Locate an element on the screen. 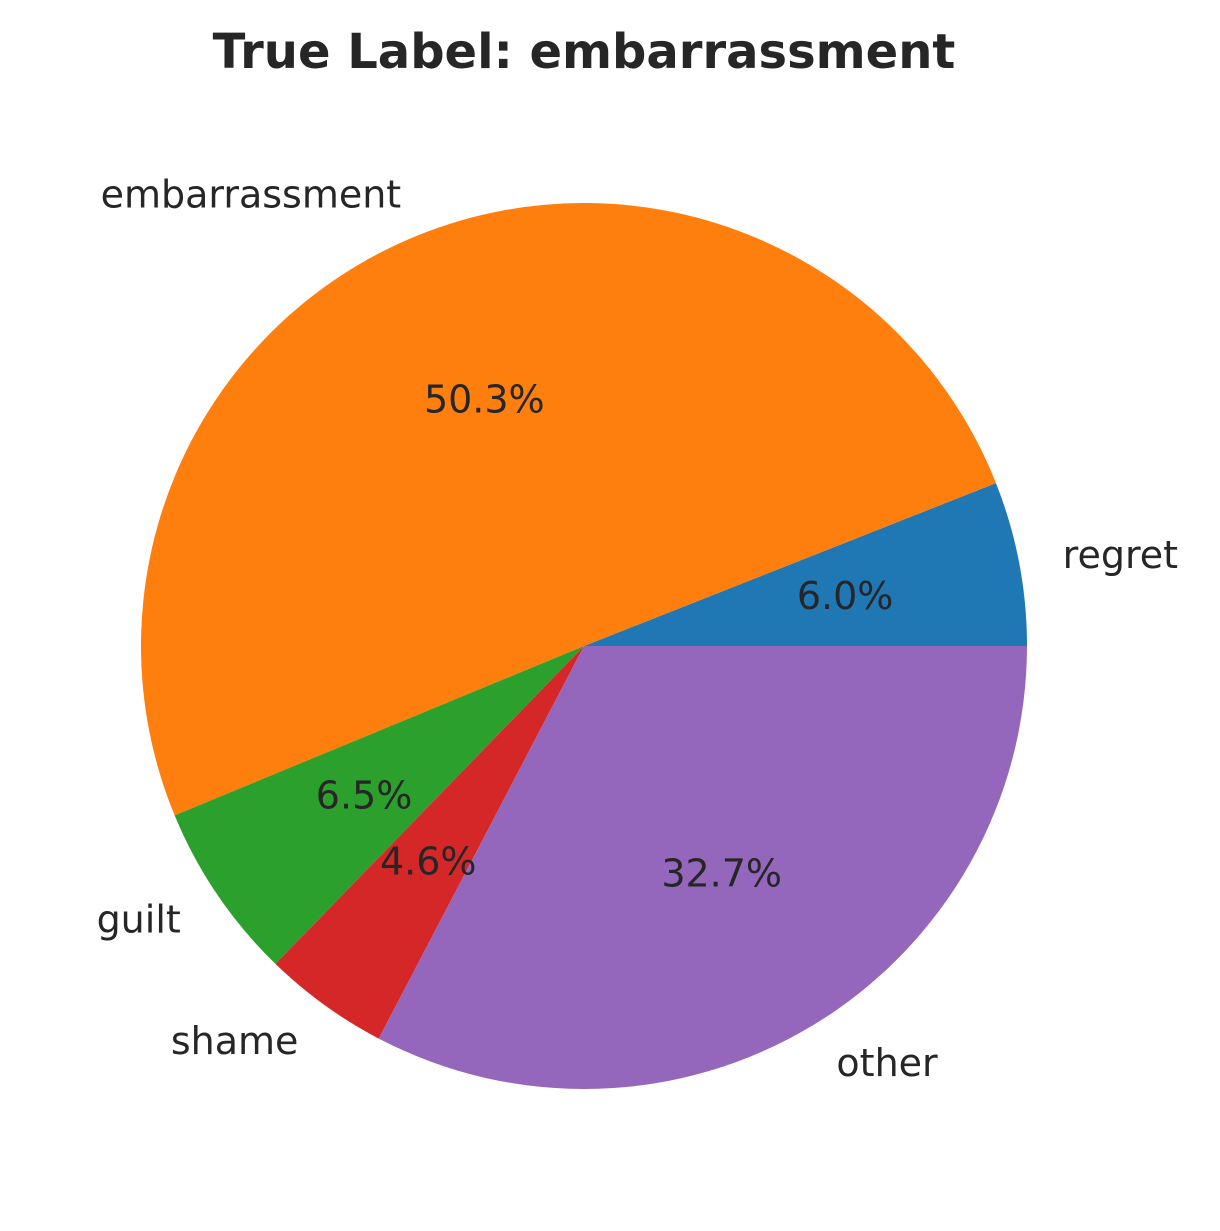 The height and width of the screenshot is (1231, 1220). pct-label-regret: 6.0% is located at coordinates (845, 596).